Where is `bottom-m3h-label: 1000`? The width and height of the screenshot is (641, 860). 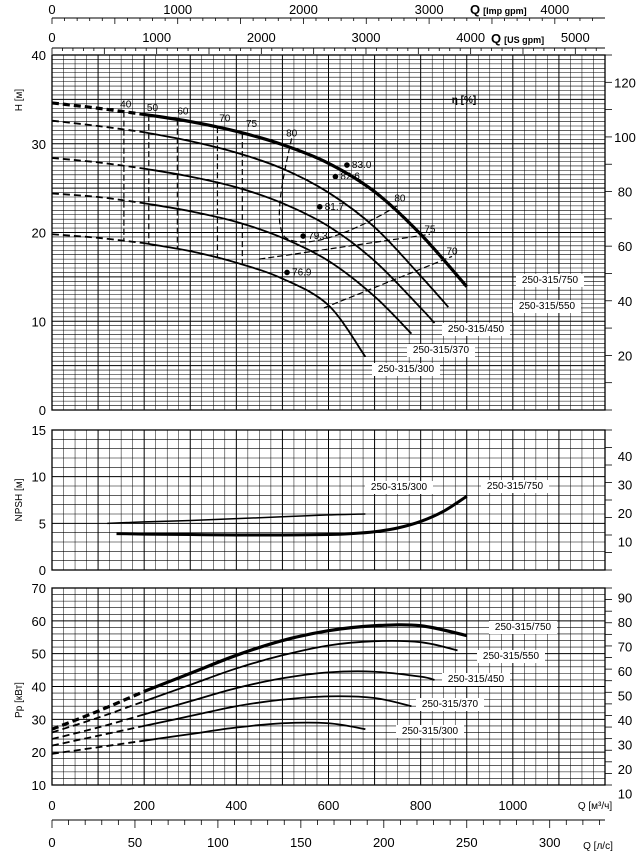
bottom-m3h-label: 1000 is located at coordinates (512, 805).